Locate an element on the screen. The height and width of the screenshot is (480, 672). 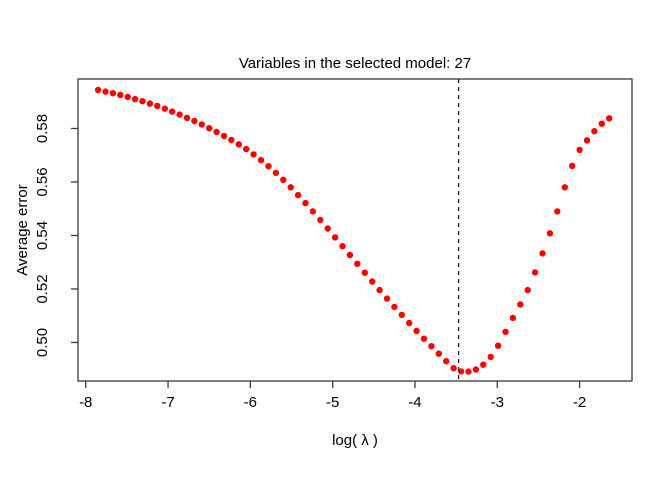
plot-title: Variables in the selected model: 27 is located at coordinates (355, 63).